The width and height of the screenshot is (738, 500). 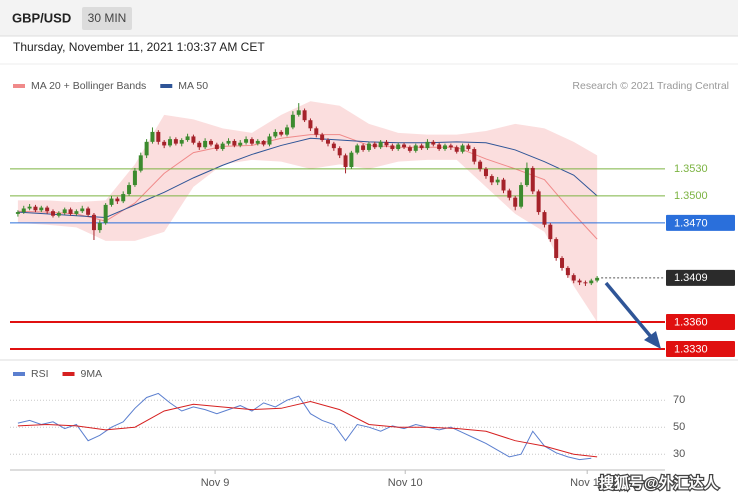 I want to click on credit: Research © 2021 Trading Central, so click(x=650, y=86).